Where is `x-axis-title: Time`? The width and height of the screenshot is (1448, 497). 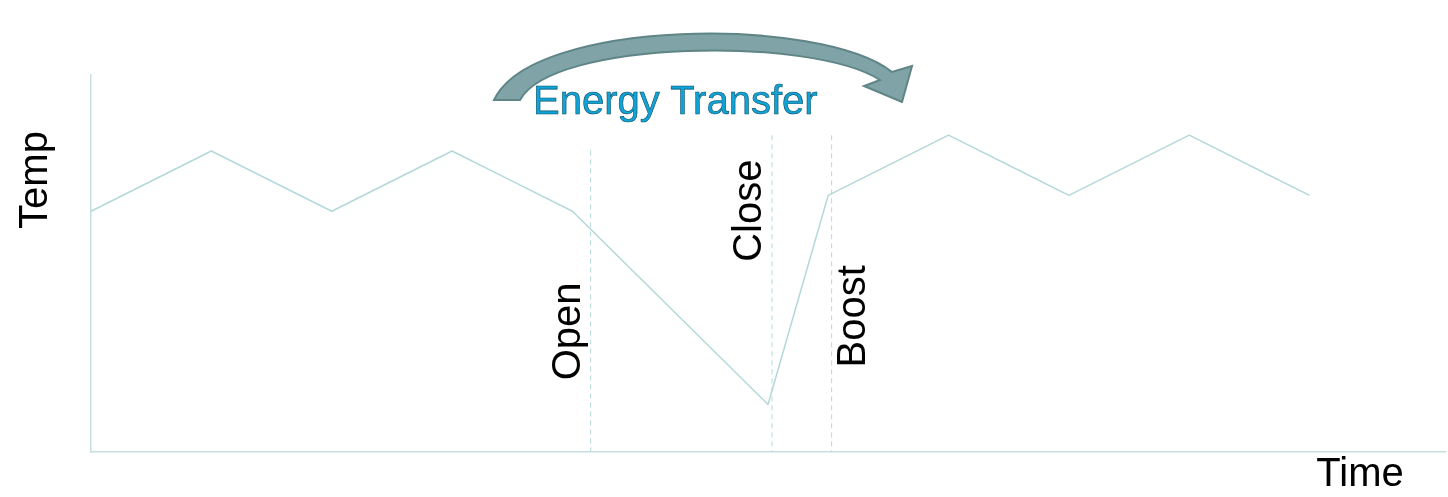
x-axis-title: Time is located at coordinates (1360, 472).